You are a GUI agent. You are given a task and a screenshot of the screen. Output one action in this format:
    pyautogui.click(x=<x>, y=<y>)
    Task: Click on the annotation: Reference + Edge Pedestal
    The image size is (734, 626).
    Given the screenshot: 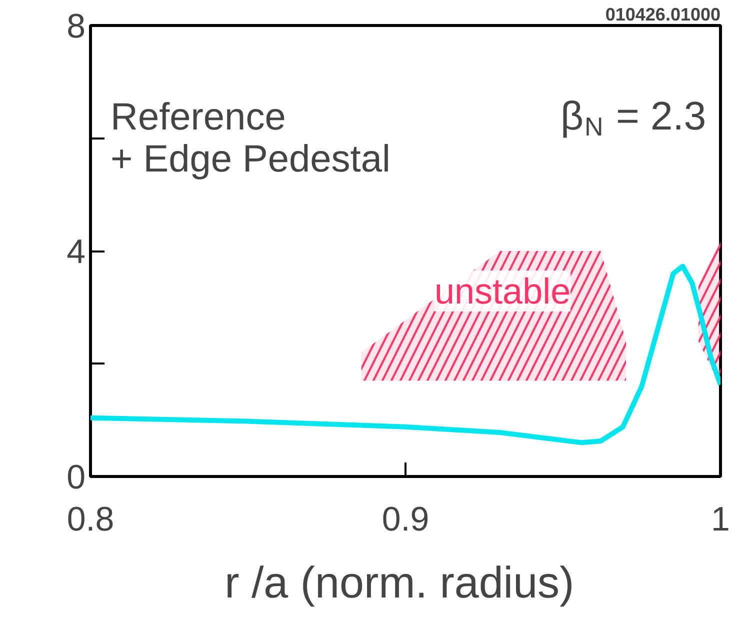 What is the action you would take?
    pyautogui.click(x=250, y=138)
    